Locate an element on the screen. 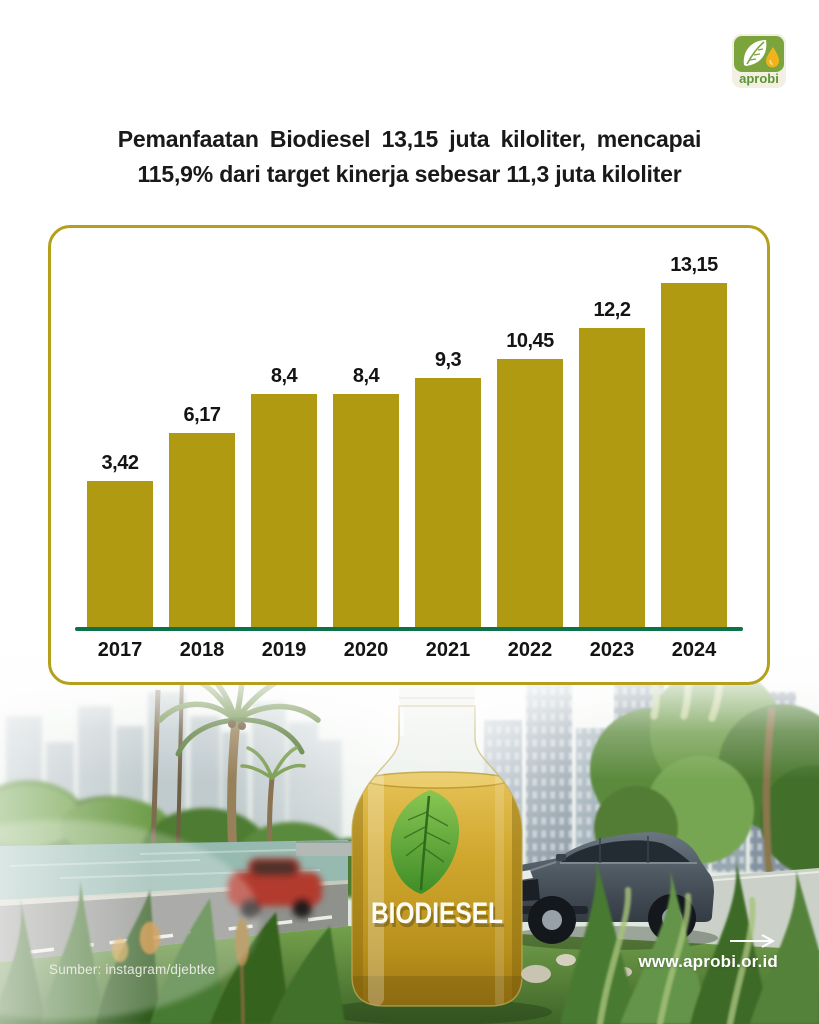 Image resolution: width=819 pixels, height=1024 pixels. bar-column: 6,17 is located at coordinates (202, 515).